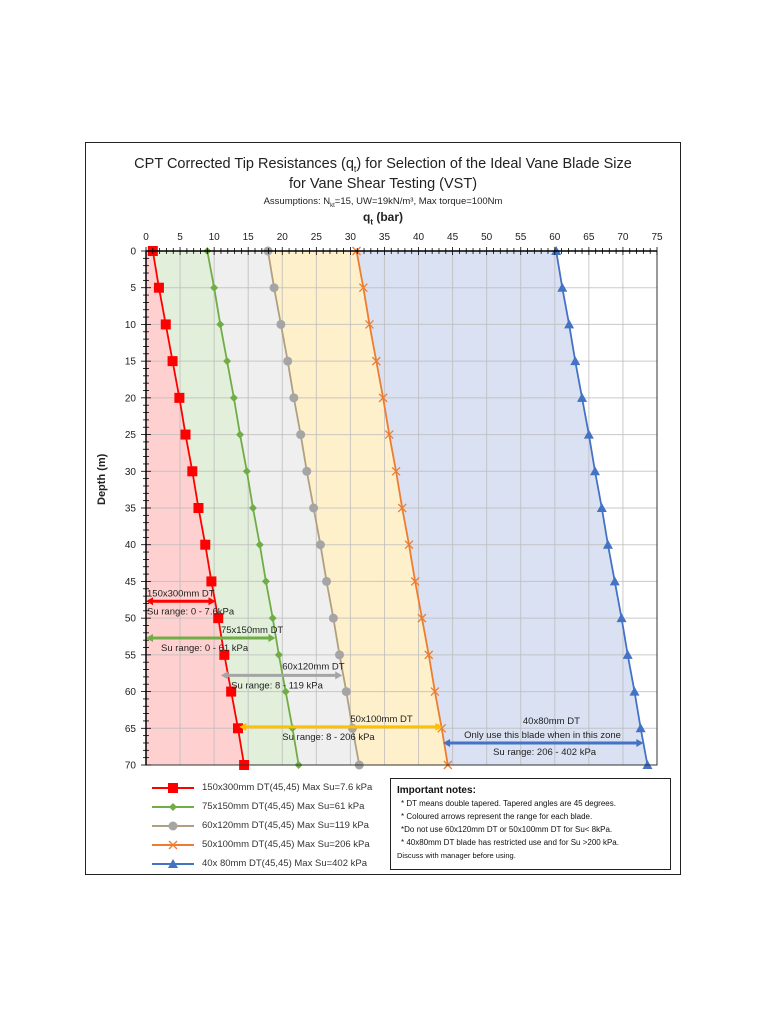 This screenshot has width=768, height=1024. Describe the element at coordinates (181, 593) in the screenshot. I see `annotation-text: 150x300mm DT` at that location.